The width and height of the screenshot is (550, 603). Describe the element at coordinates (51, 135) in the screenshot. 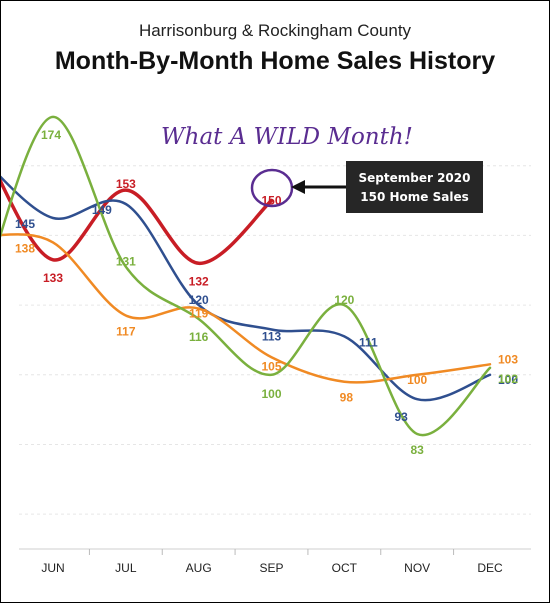

I see `data-label: 174` at that location.